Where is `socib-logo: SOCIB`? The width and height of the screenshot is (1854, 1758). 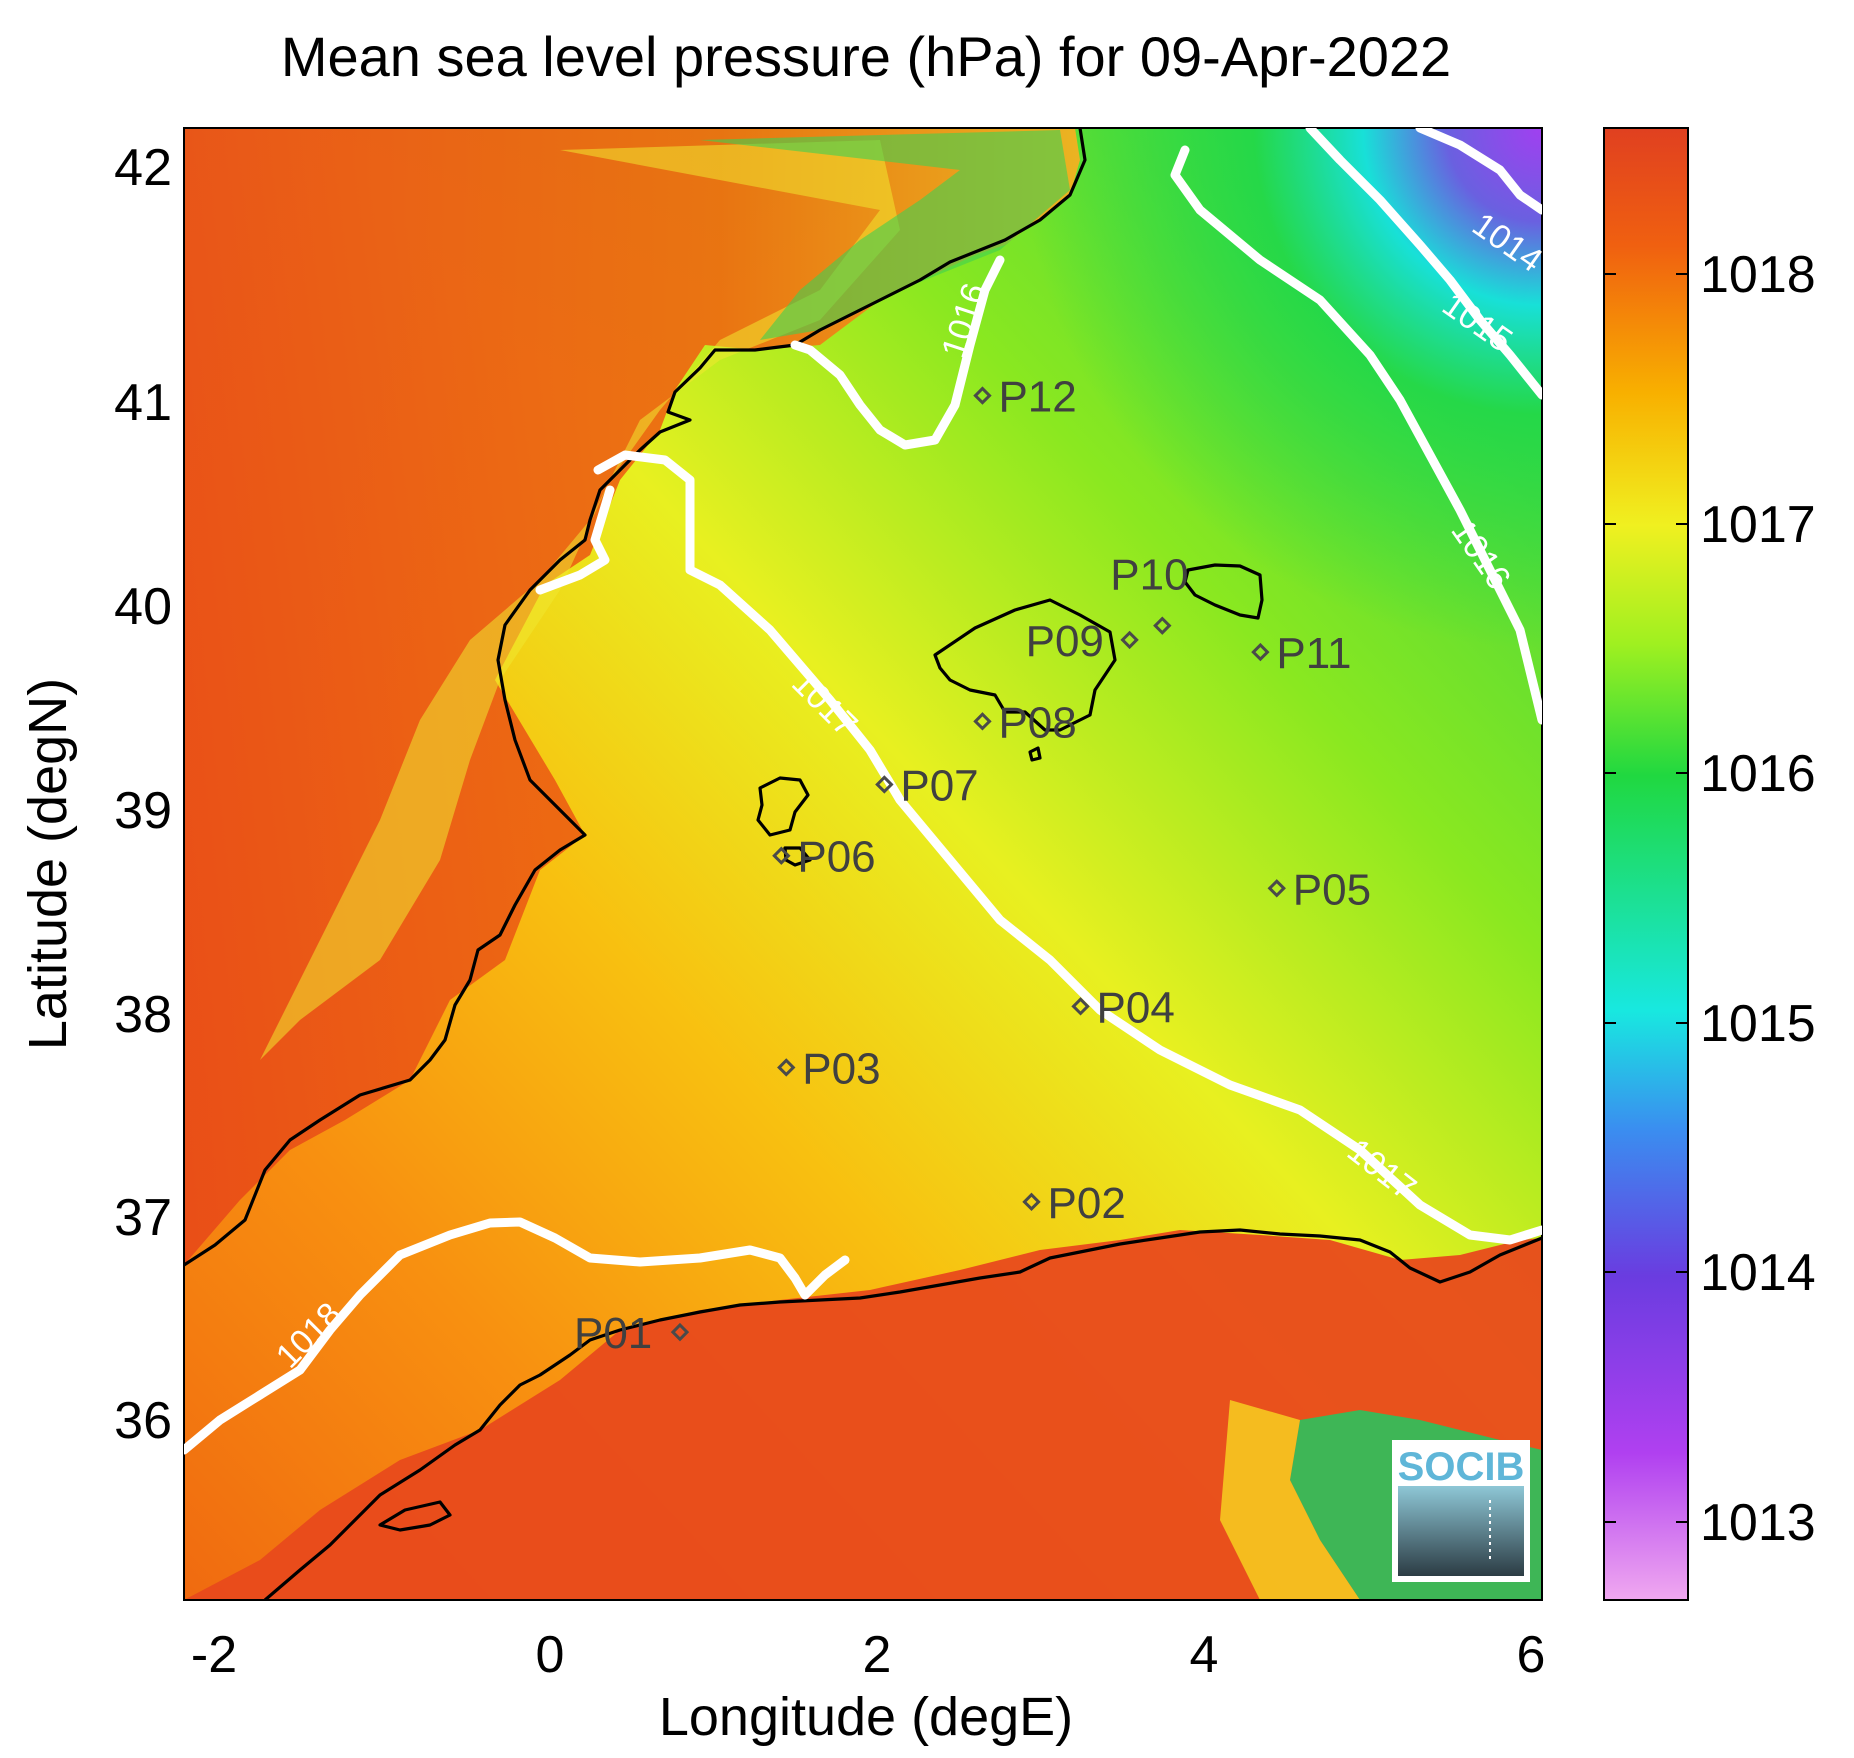 socib-logo: SOCIB is located at coordinates (1461, 1511).